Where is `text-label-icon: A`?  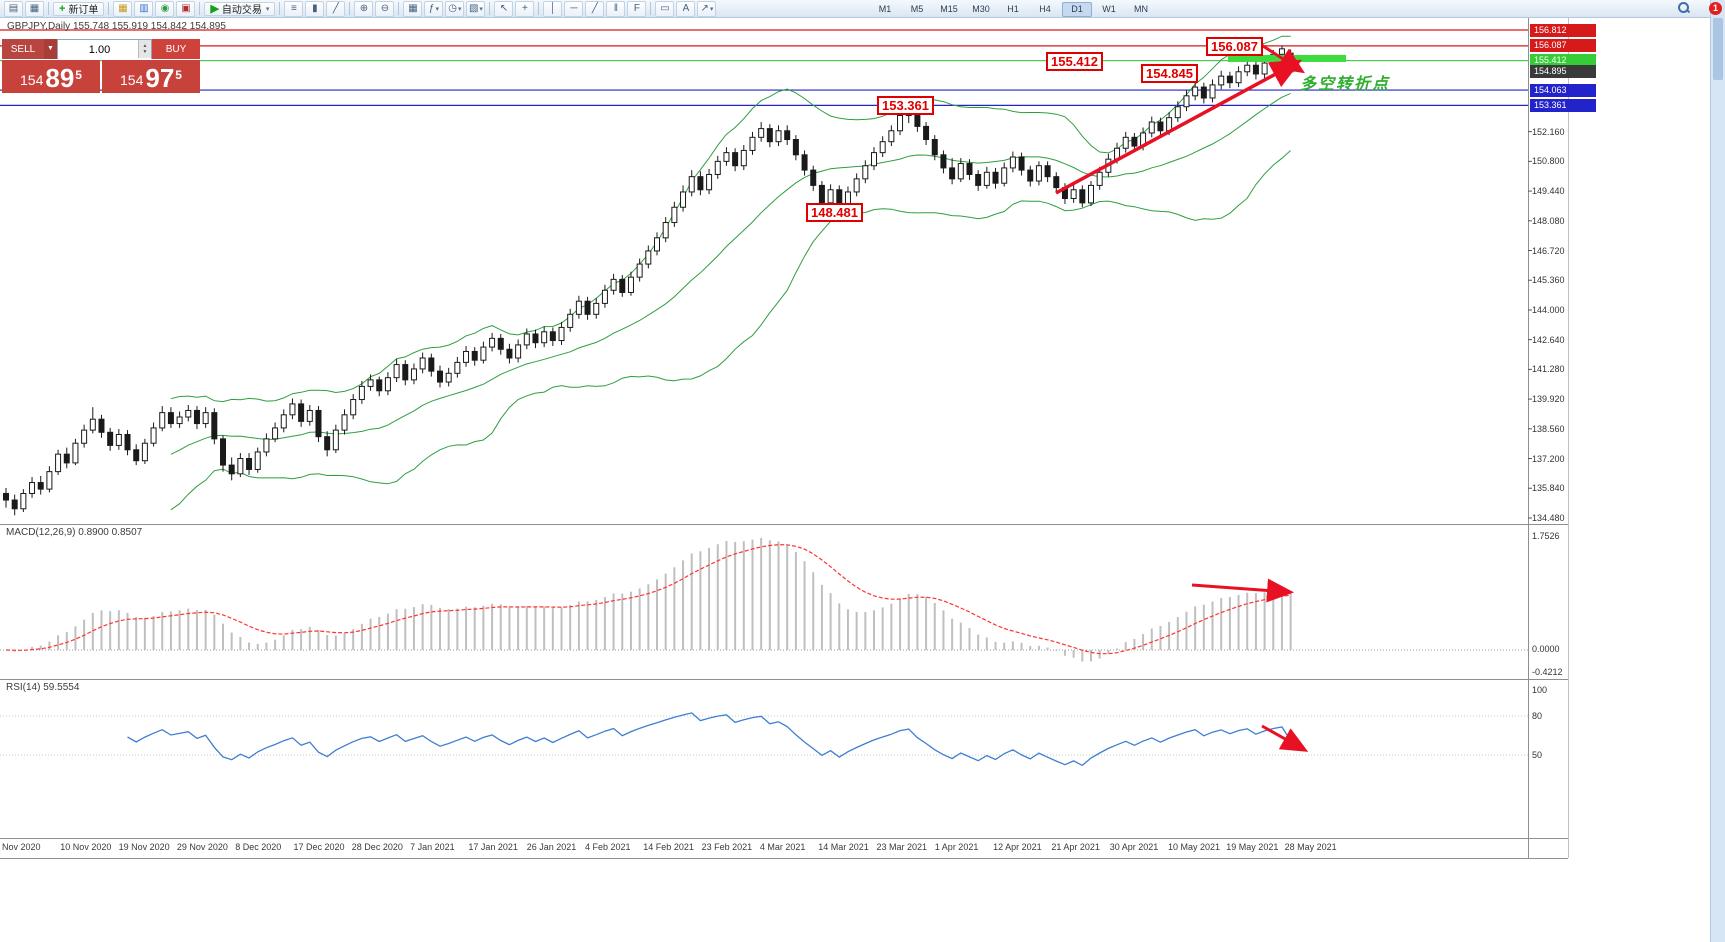 text-label-icon: A is located at coordinates (686, 8).